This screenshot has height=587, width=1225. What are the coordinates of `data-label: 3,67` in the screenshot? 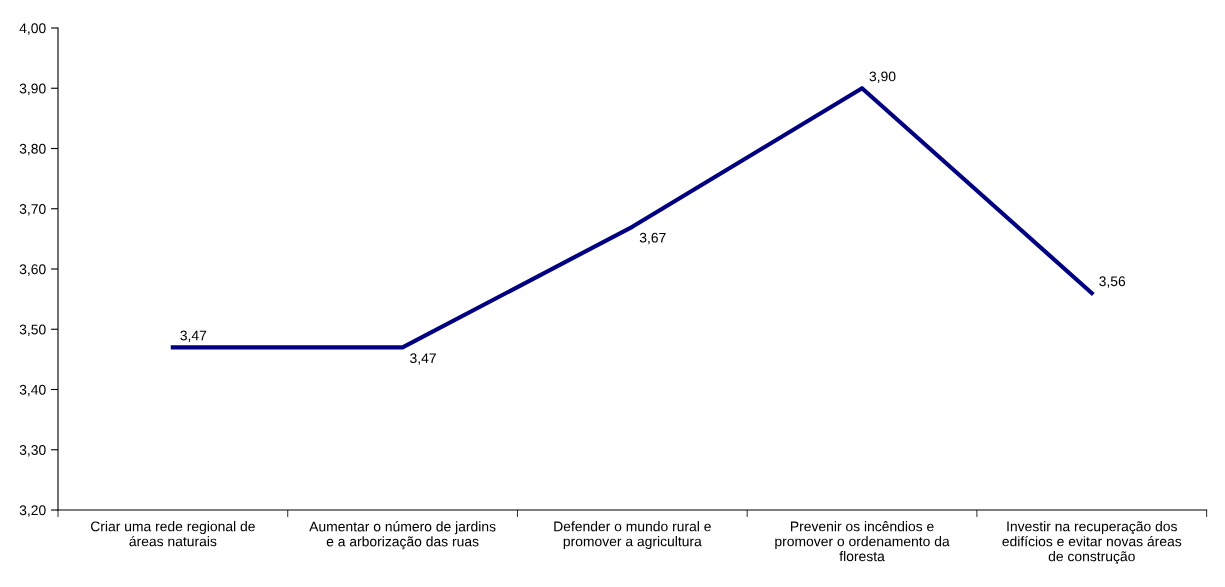 It's located at (652, 238).